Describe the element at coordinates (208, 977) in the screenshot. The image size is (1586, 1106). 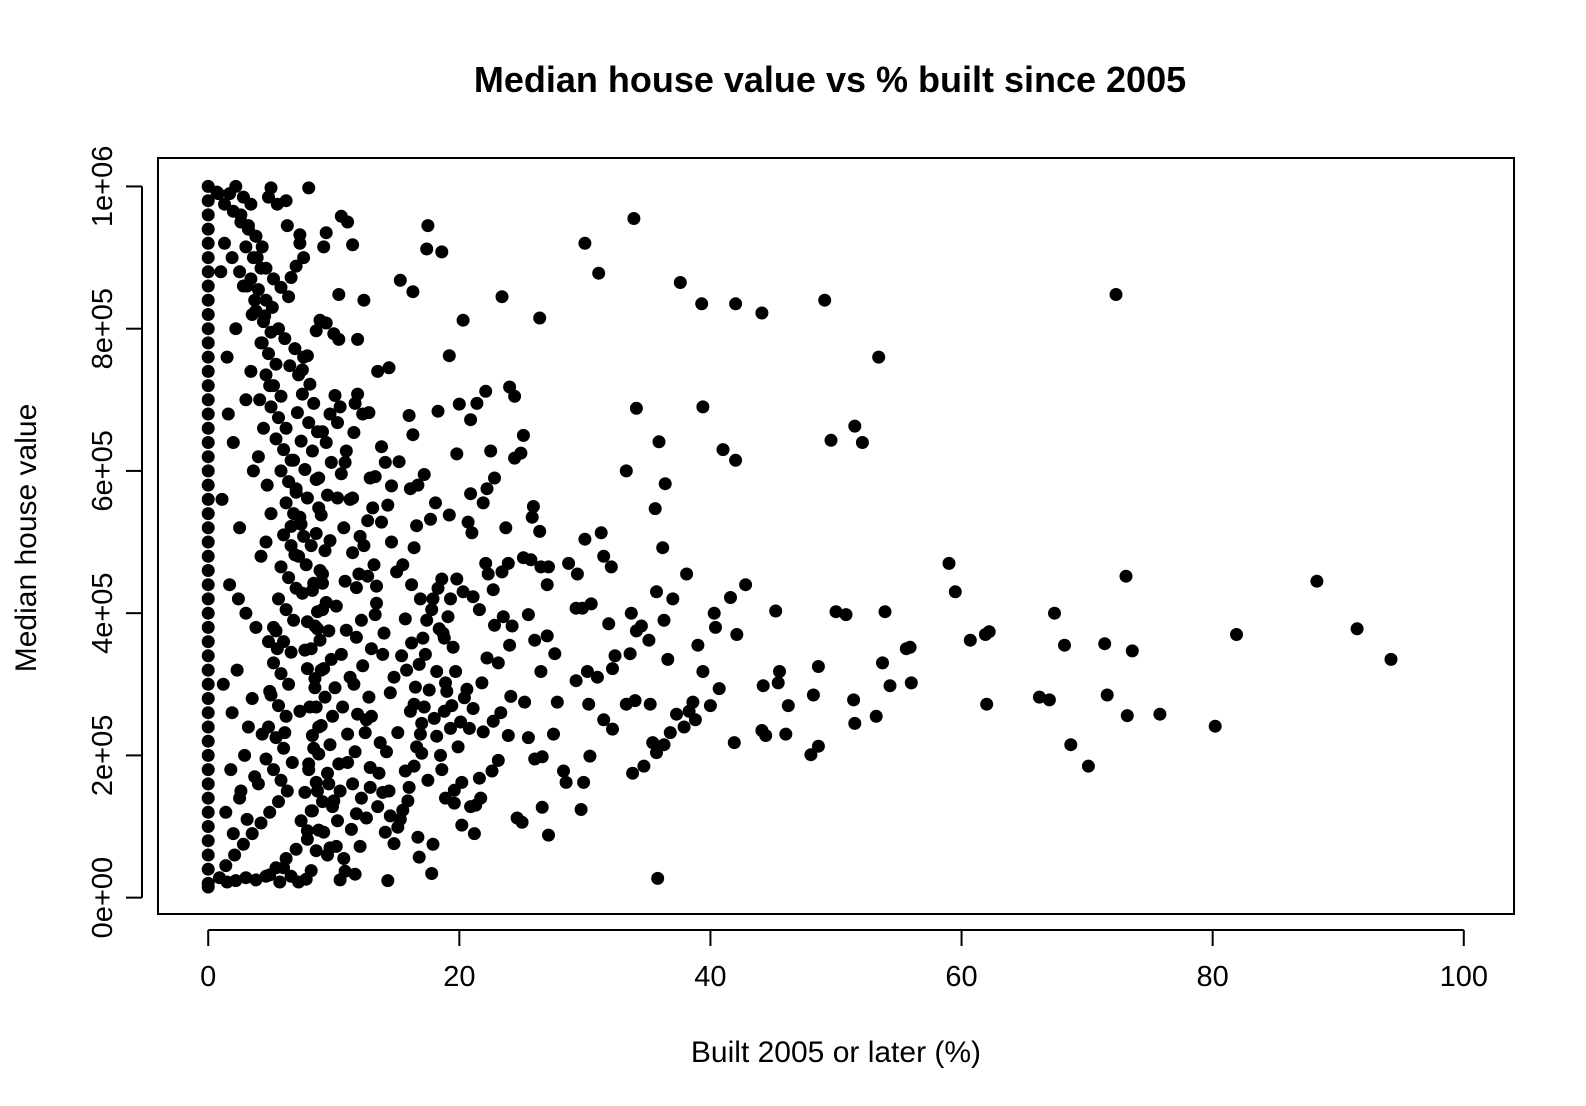
I see `x-tick-label: 0` at that location.